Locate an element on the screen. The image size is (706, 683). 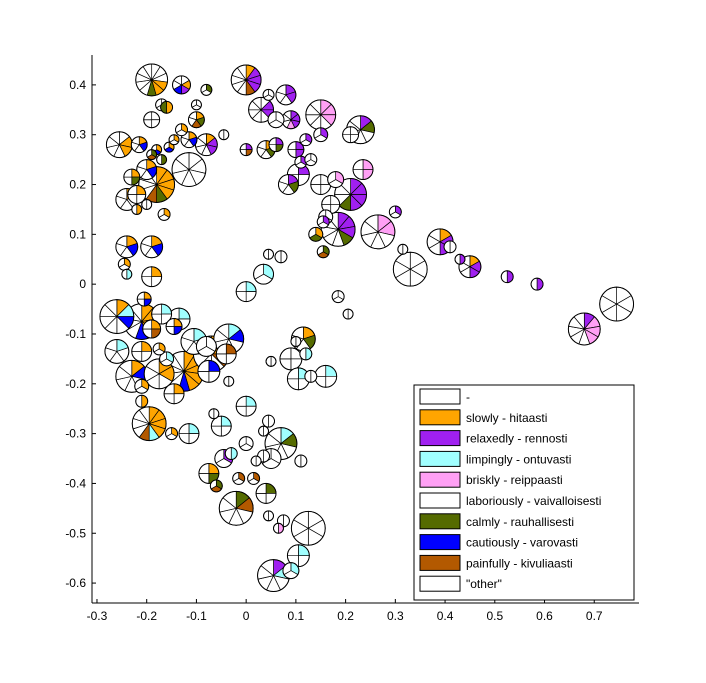
x-tick-label: 0.7 is located at coordinates (594, 616).